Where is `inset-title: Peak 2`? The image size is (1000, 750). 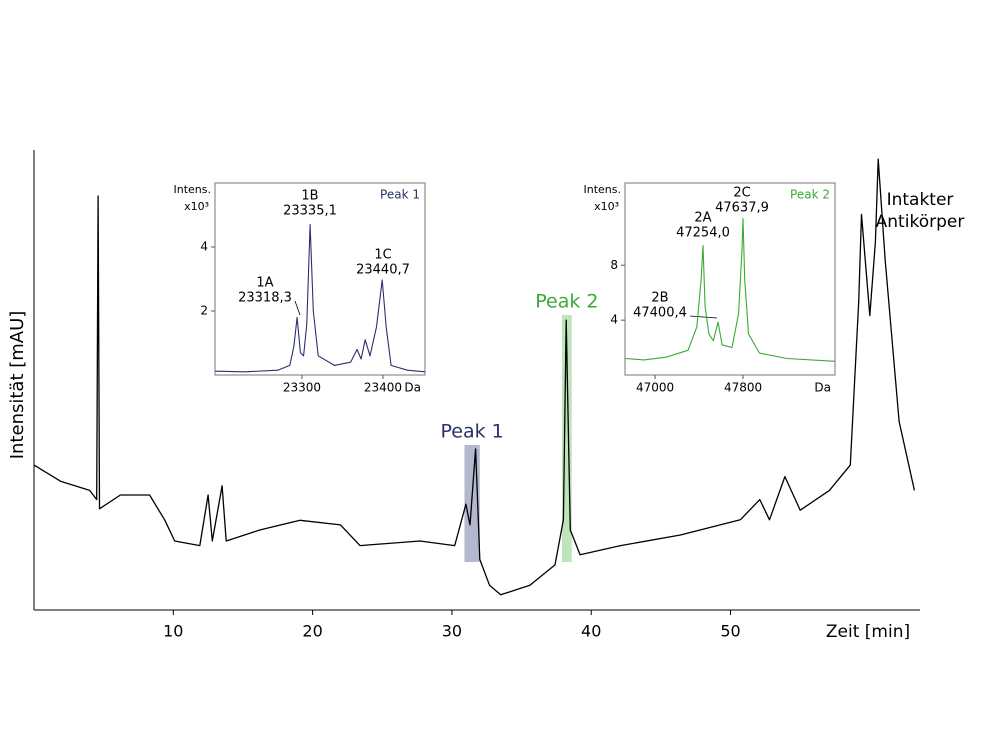 inset-title: Peak 2 is located at coordinates (810, 195).